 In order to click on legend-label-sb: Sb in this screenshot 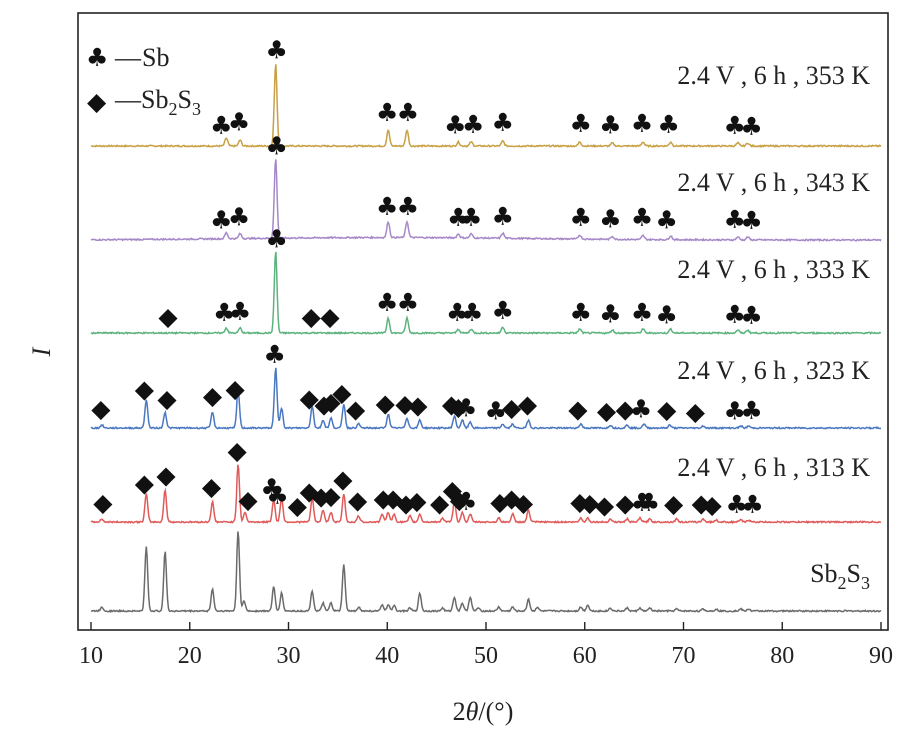, I will do `click(155, 57)`.